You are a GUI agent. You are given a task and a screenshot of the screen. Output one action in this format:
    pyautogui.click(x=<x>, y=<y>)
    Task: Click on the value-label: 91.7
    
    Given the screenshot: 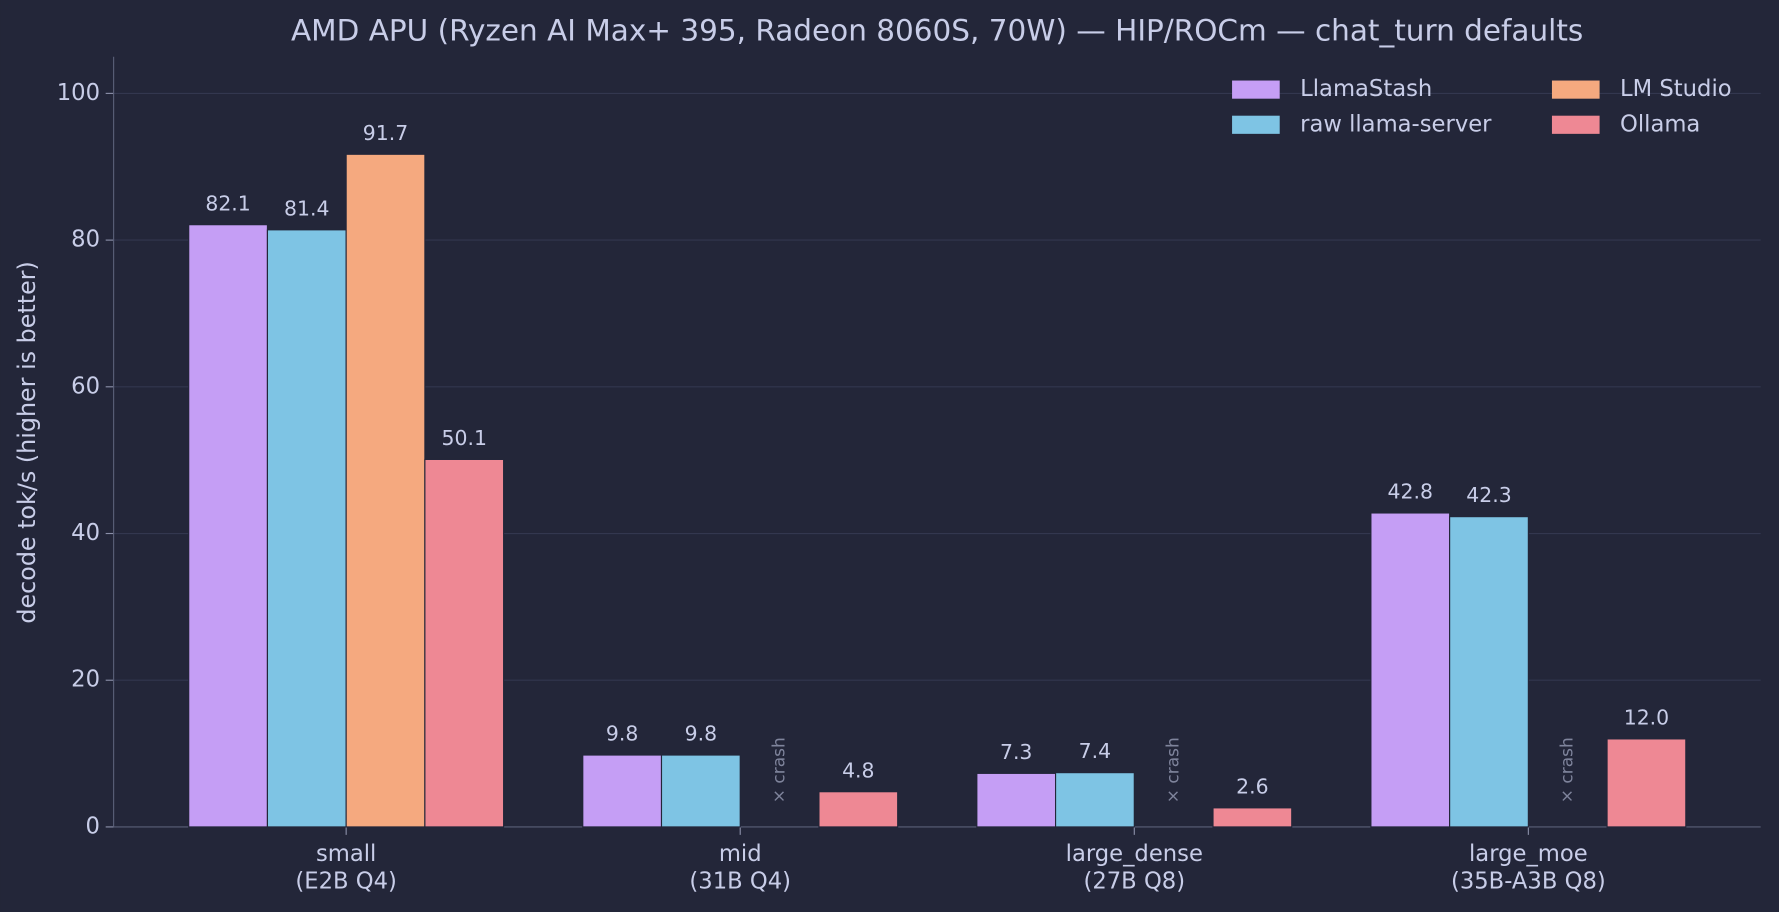 What is the action you would take?
    pyautogui.click(x=385, y=133)
    